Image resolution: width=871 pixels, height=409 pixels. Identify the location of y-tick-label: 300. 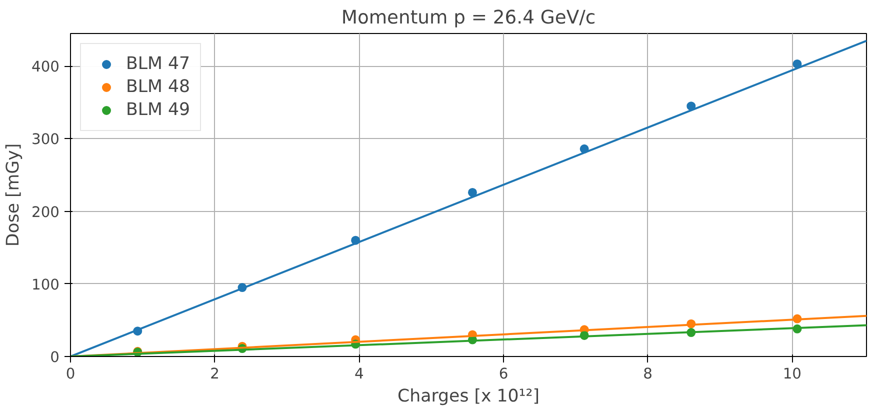
(46, 139).